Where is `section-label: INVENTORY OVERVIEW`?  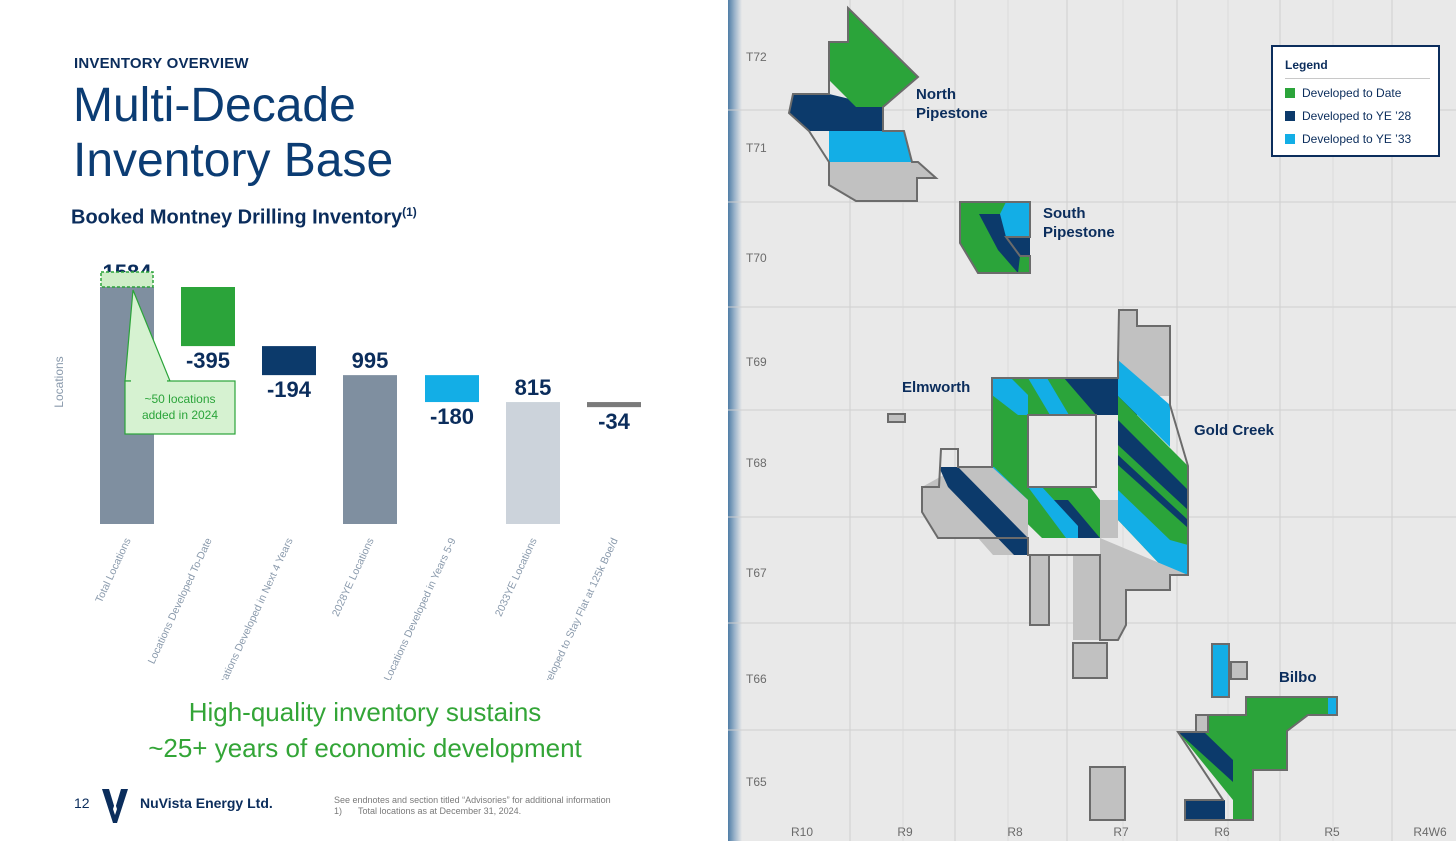 section-label: INVENTORY OVERVIEW is located at coordinates (161, 63).